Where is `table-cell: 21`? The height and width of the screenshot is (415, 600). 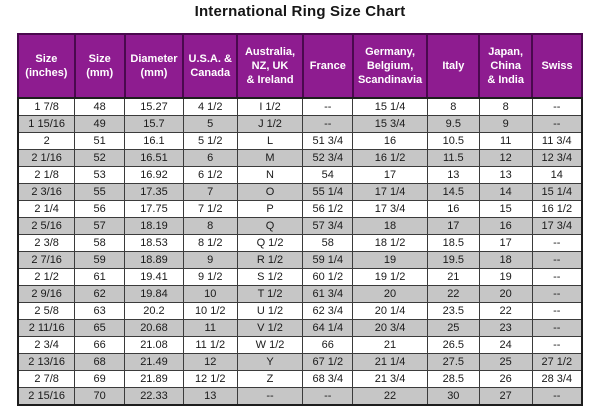
table-cell: 21 is located at coordinates (453, 277).